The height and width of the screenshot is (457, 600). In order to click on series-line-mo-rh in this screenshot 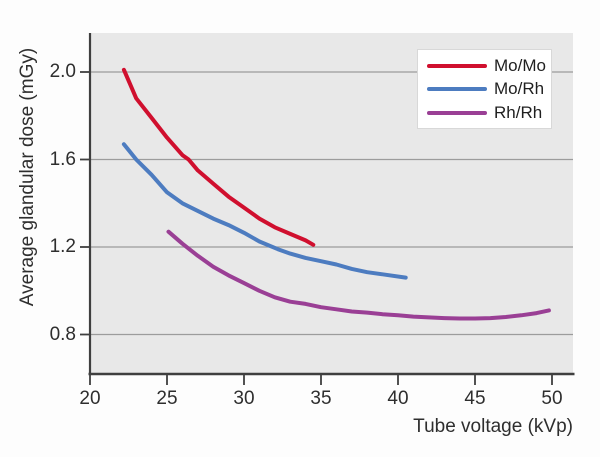, I will do `click(264, 211)`.